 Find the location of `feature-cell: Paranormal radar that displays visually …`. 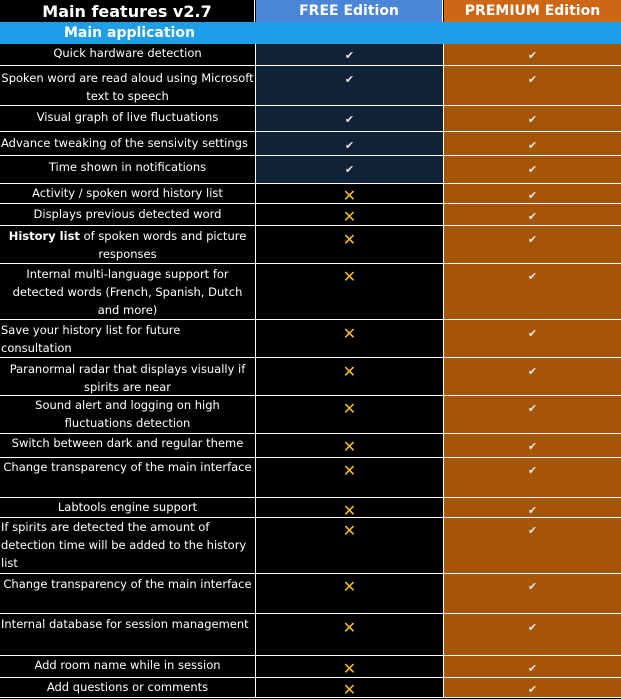

feature-cell: Paranormal radar that displays visually … is located at coordinates (128, 377).